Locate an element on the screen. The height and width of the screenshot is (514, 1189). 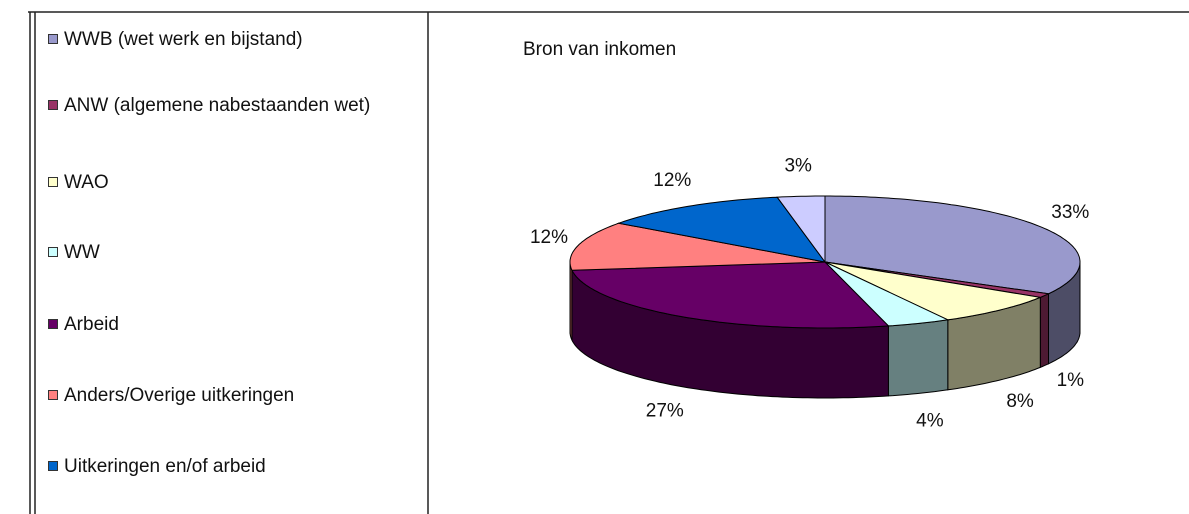
data-label: 4% is located at coordinates (930, 420).